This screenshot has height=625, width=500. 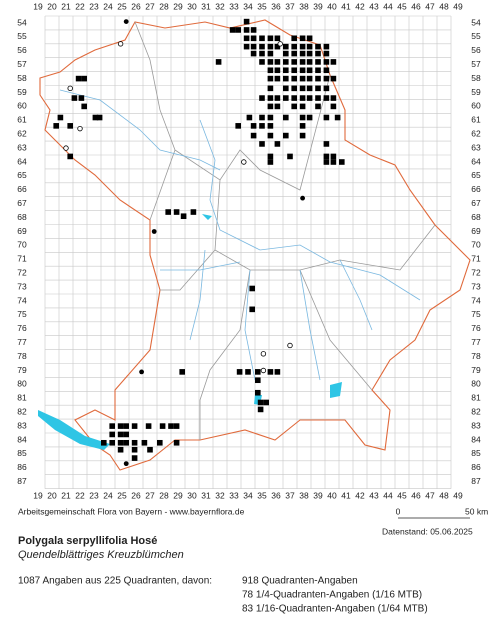 What do you see at coordinates (22, 259) in the screenshot?
I see `row-label: 71` at bounding box center [22, 259].